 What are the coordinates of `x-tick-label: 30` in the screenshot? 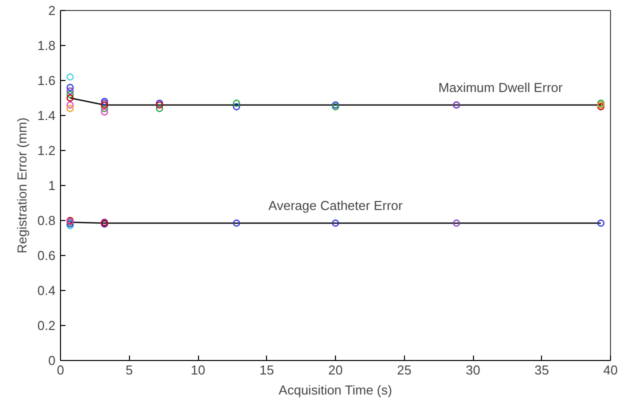 It's located at (473, 370).